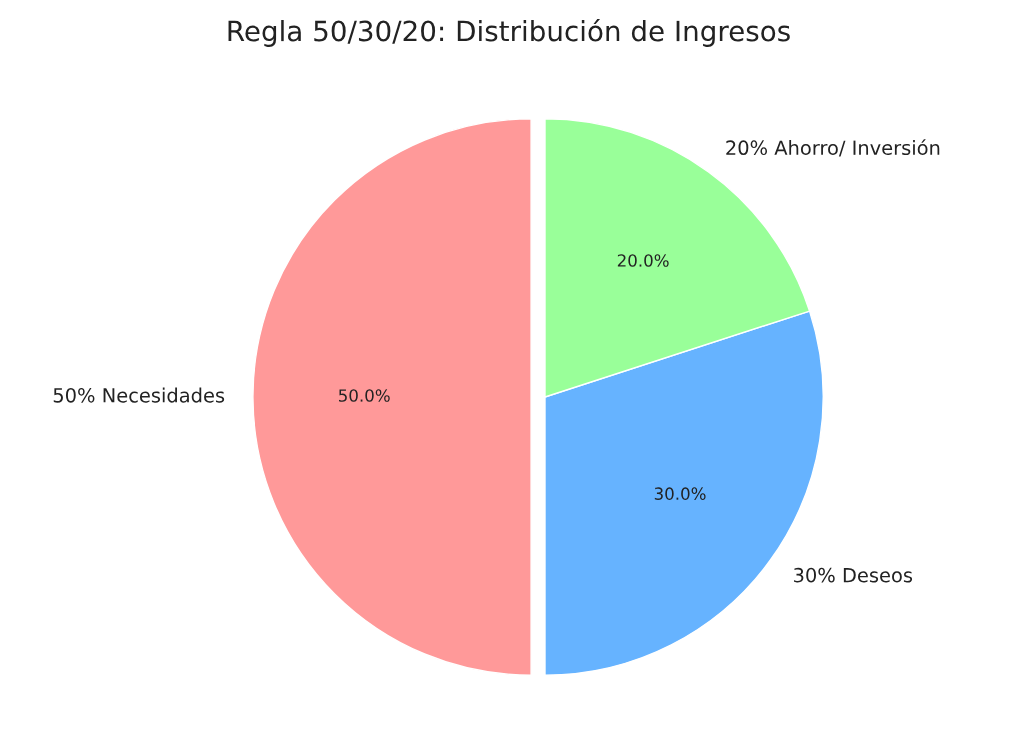 The width and height of the screenshot is (1017, 756). What do you see at coordinates (680, 493) in the screenshot?
I see `data-label: 30.0%` at bounding box center [680, 493].